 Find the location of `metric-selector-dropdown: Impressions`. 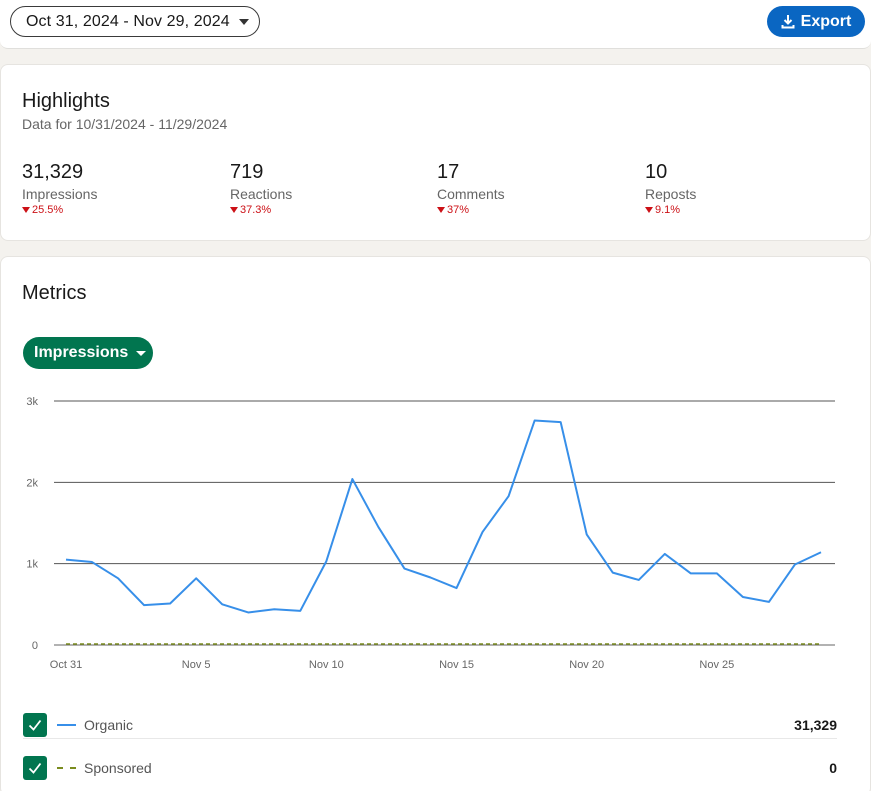

metric-selector-dropdown: Impressions is located at coordinates (88, 353).